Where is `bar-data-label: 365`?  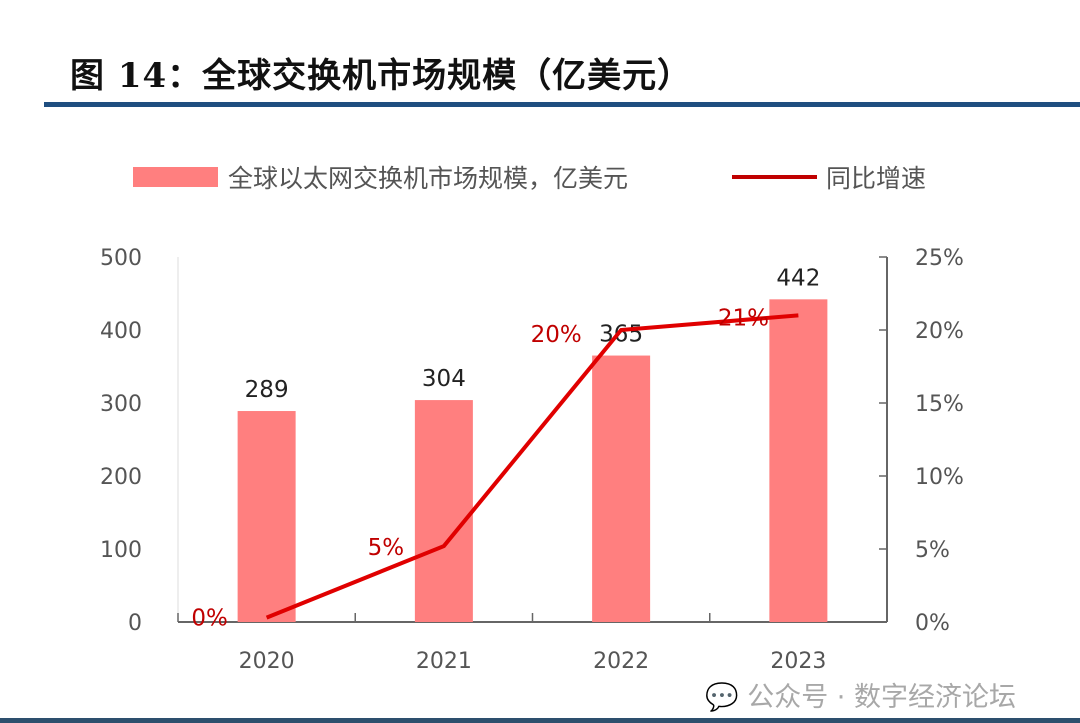 bar-data-label: 365 is located at coordinates (621, 335).